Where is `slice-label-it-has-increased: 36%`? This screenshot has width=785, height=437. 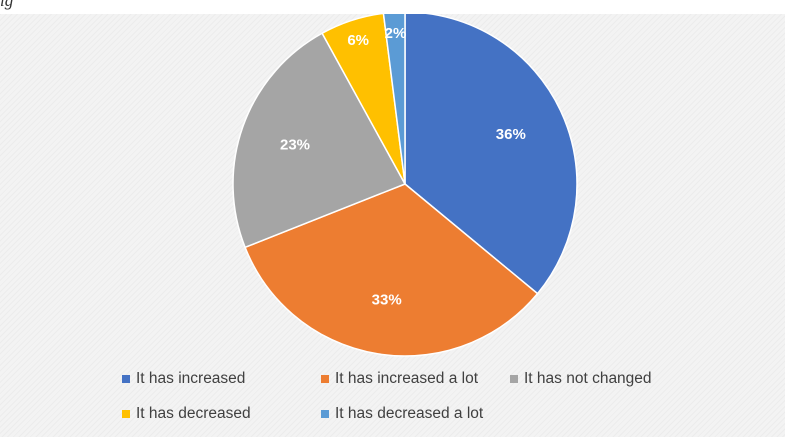 slice-label-it-has-increased: 36% is located at coordinates (511, 134).